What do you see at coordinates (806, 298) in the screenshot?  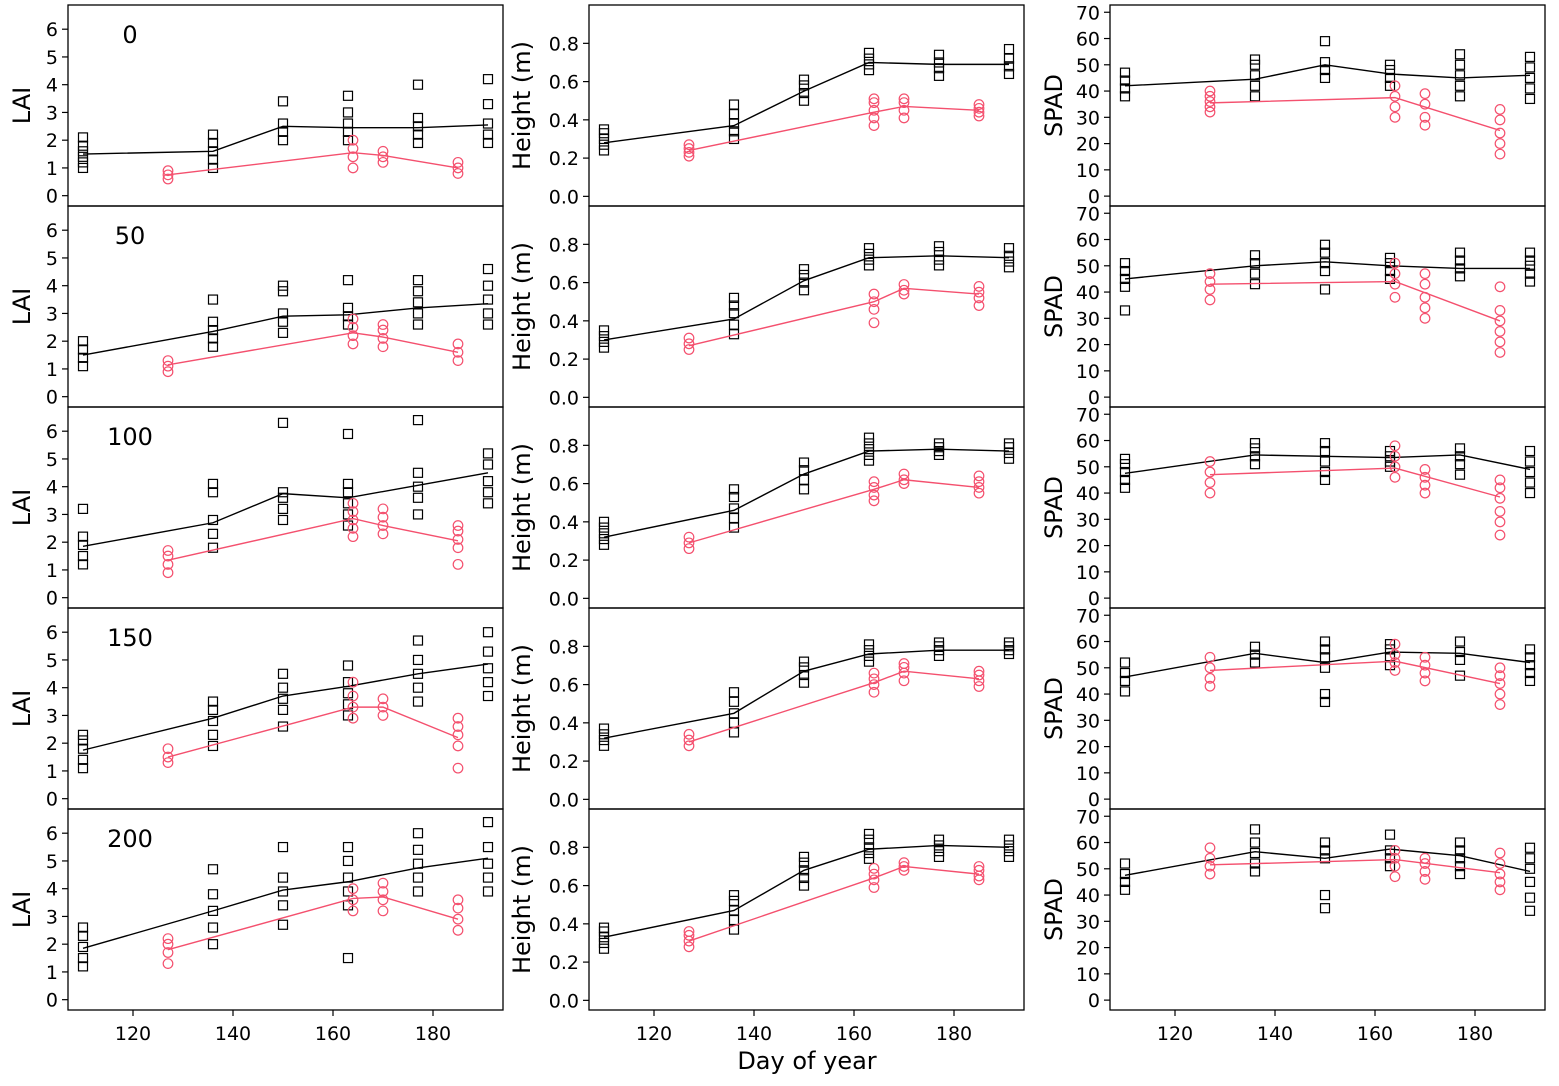 I see `series-a-line` at bounding box center [806, 298].